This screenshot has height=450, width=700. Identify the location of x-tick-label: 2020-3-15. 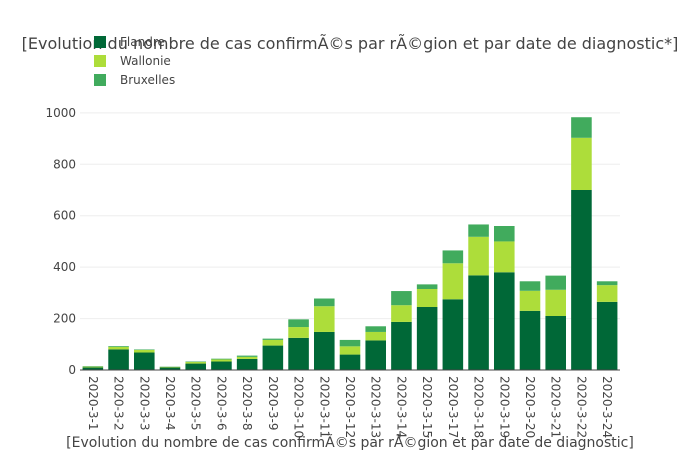
(427, 407).